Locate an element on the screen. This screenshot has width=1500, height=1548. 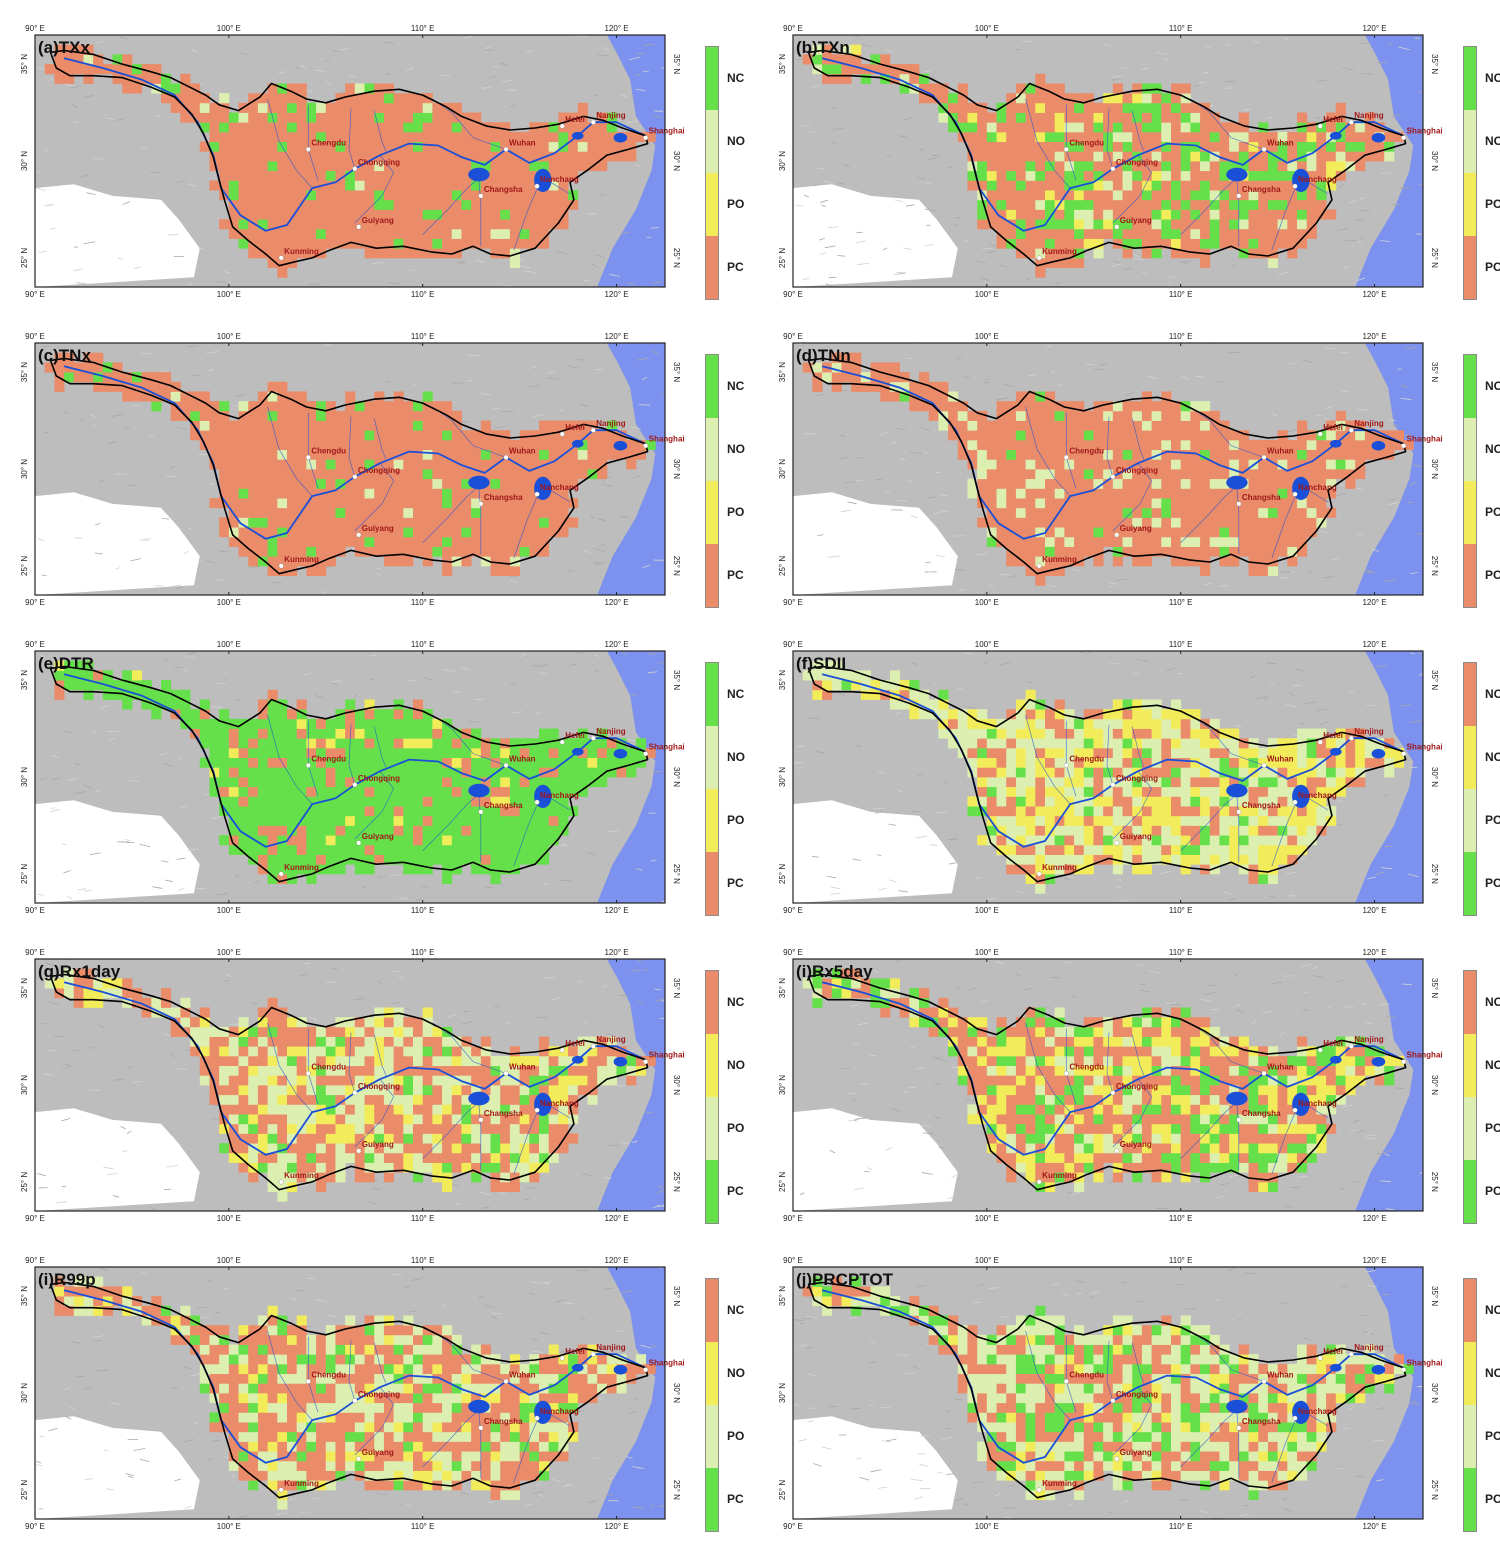
city-label: Nanchang is located at coordinates (1317, 179).